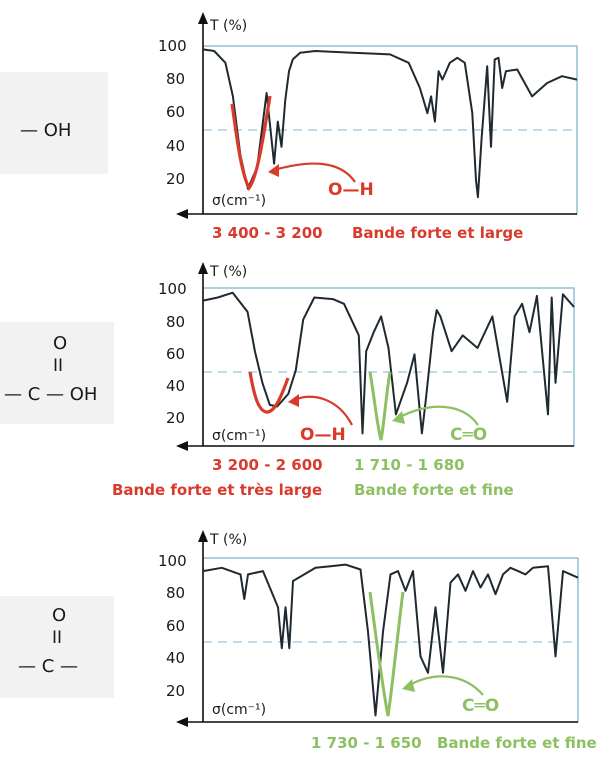 The image size is (611, 767). What do you see at coordinates (437, 233) in the screenshot?
I see `range-1-description: Bande forte et large` at bounding box center [437, 233].